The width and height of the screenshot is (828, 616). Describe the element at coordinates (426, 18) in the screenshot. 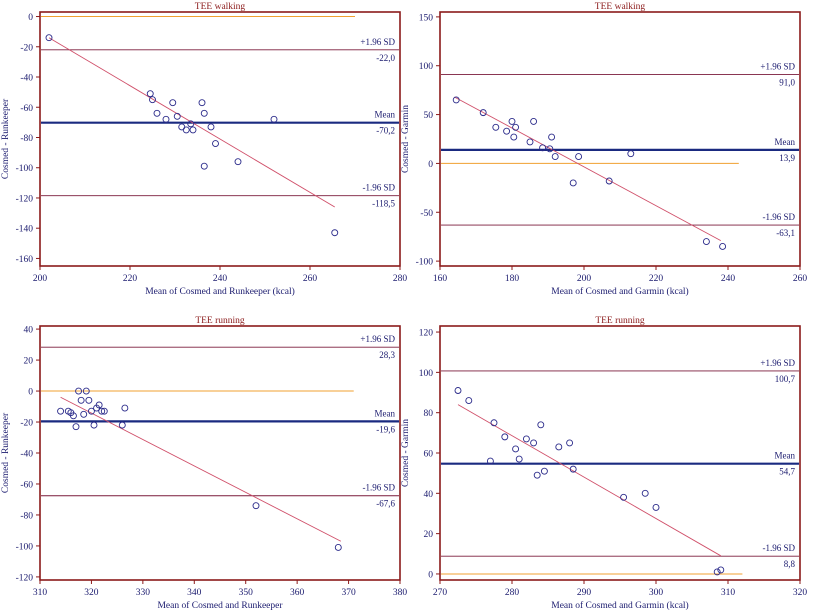

I see `y-tick-label: 150` at that location.